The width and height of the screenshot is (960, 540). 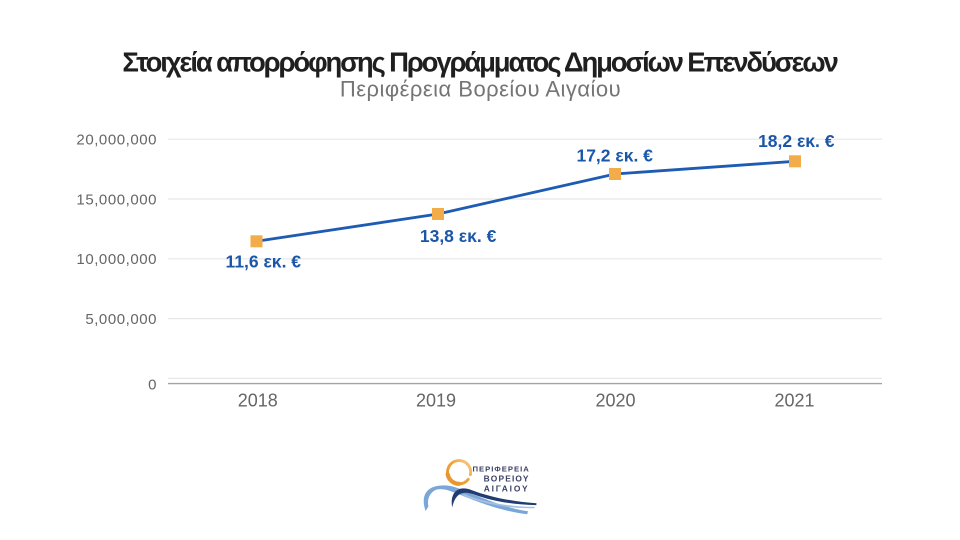 I want to click on svg-text: 5,000,000, so click(x=121, y=319).